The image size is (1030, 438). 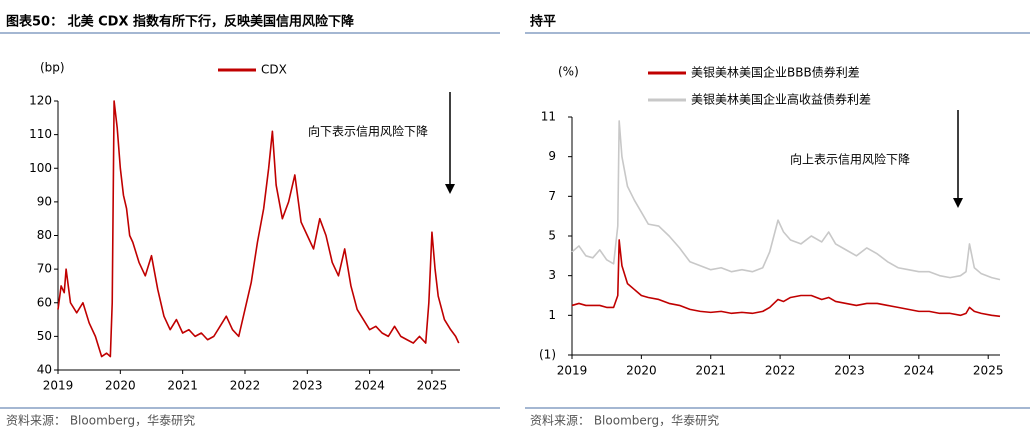 What do you see at coordinates (44, 336) in the screenshot?
I see `y-tick-label: 50` at bounding box center [44, 336].